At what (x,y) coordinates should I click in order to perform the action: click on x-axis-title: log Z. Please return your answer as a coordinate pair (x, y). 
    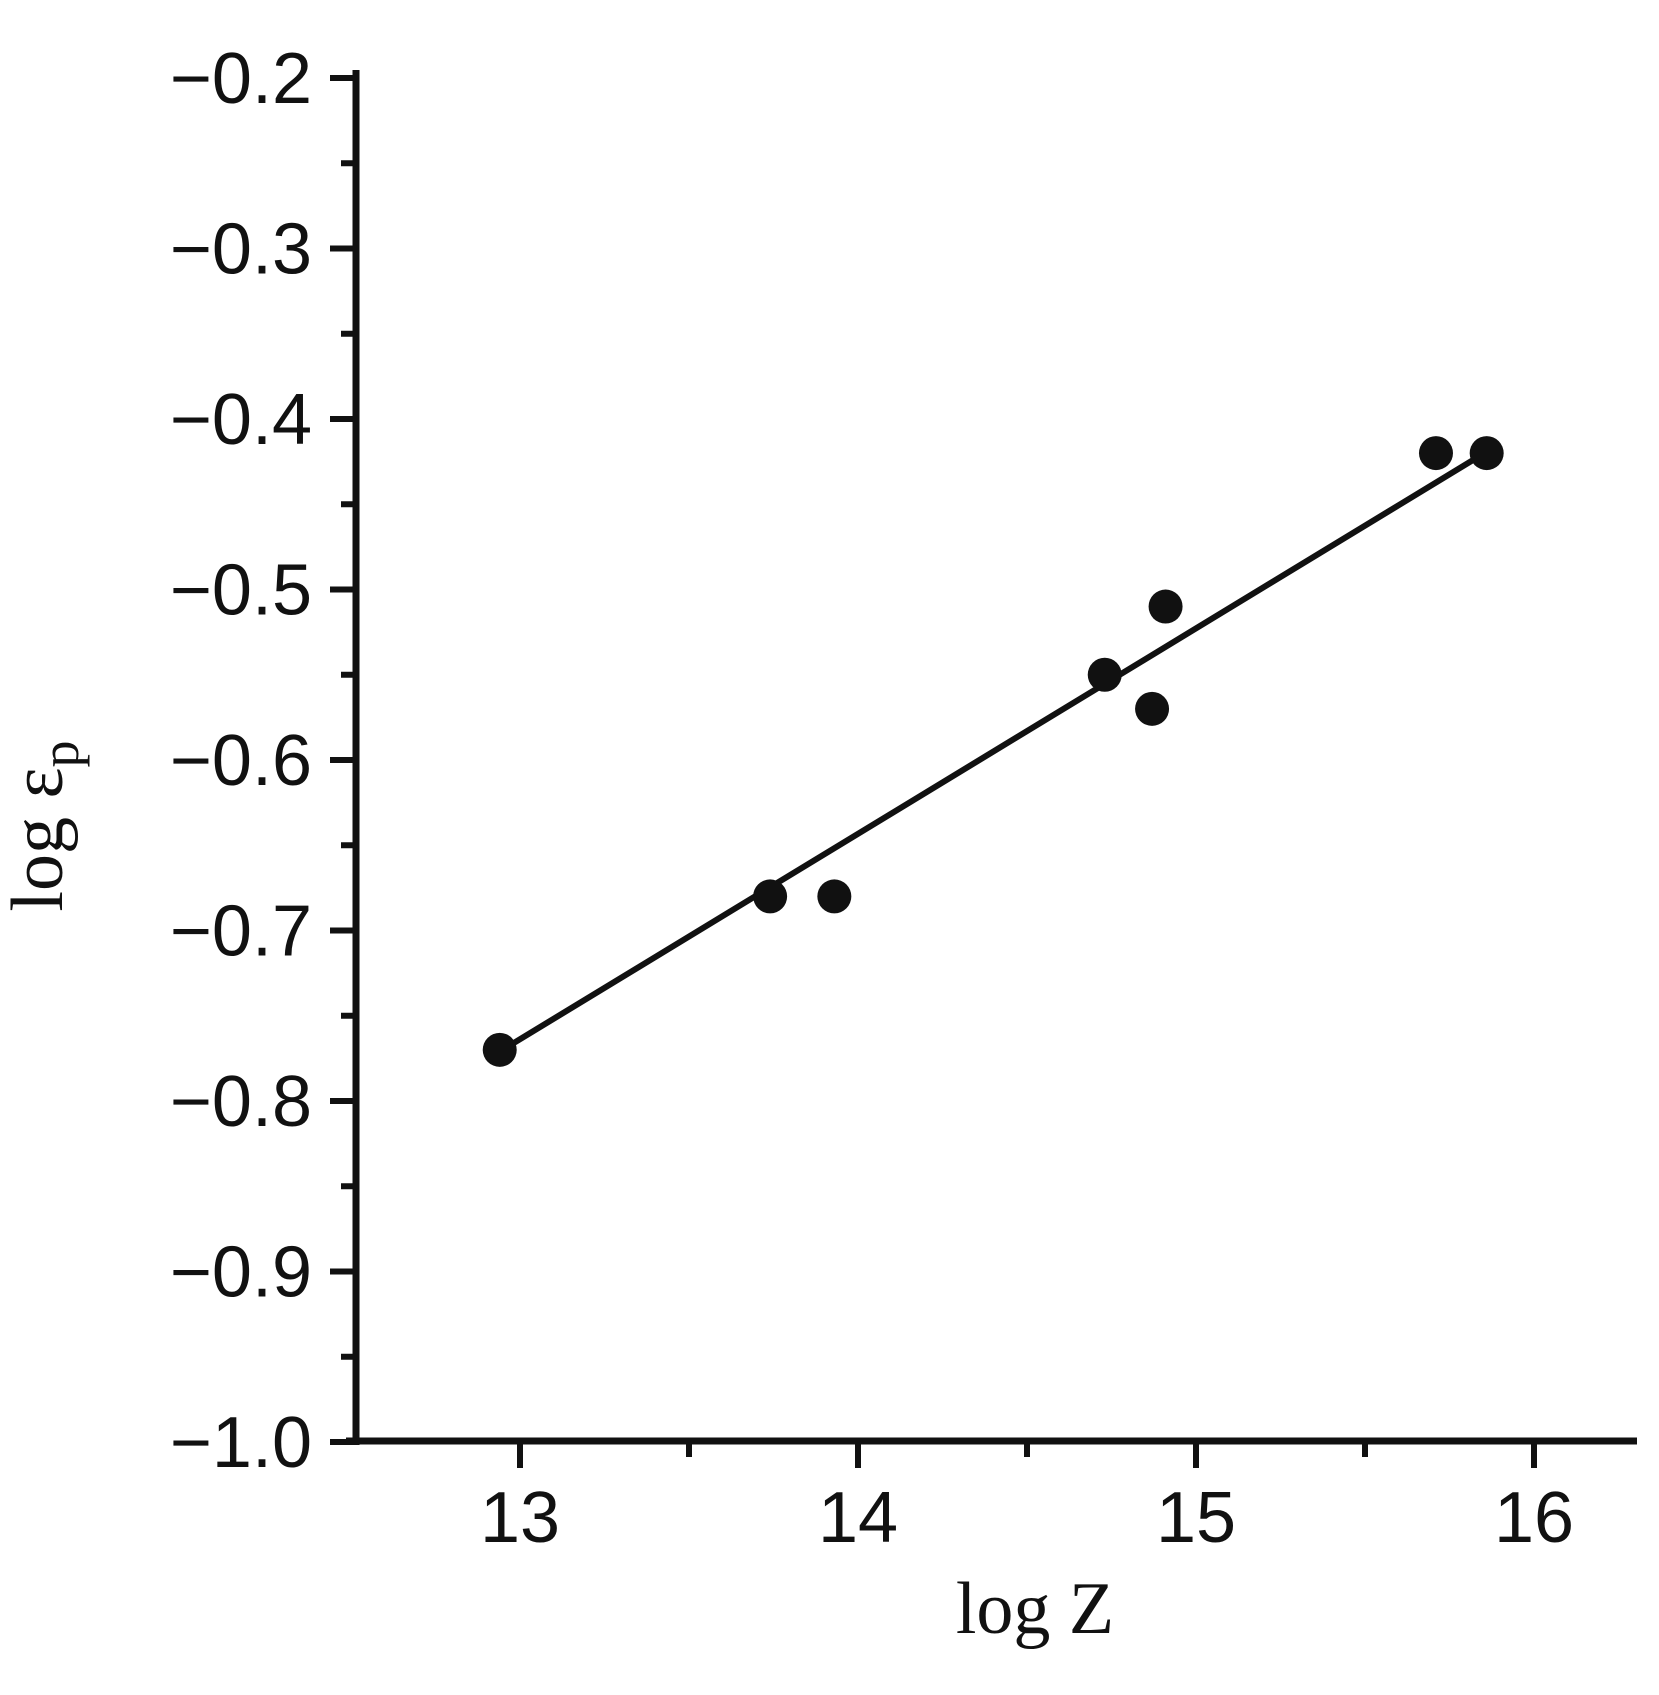
    Looking at the image, I should click on (1035, 1609).